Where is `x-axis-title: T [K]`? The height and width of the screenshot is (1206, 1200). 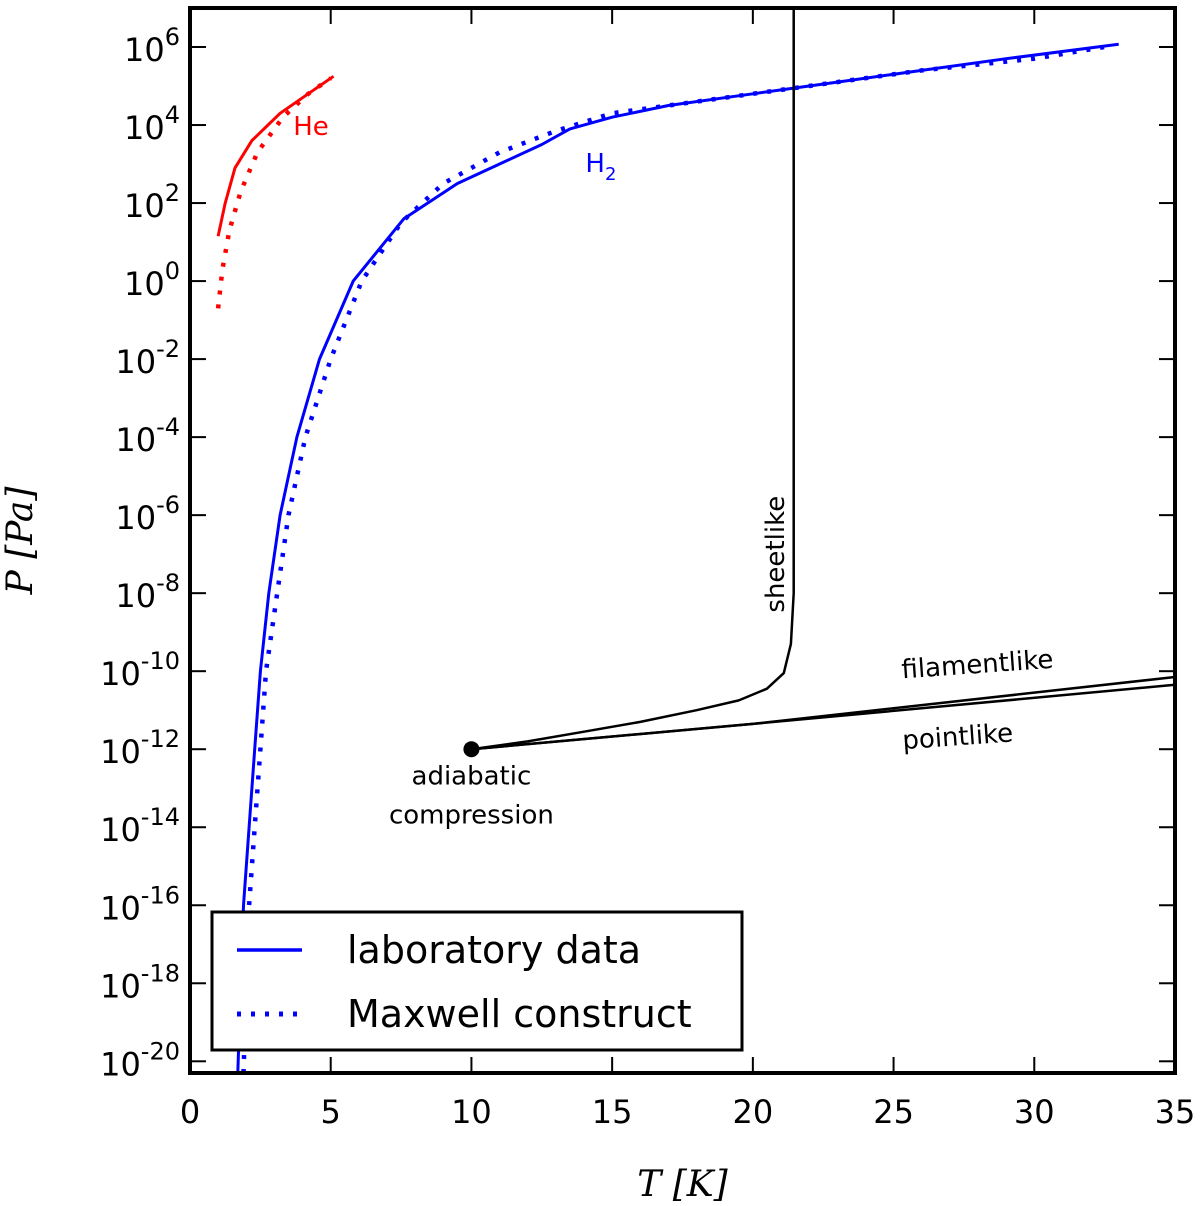 x-axis-title: T [K] is located at coordinates (682, 1184).